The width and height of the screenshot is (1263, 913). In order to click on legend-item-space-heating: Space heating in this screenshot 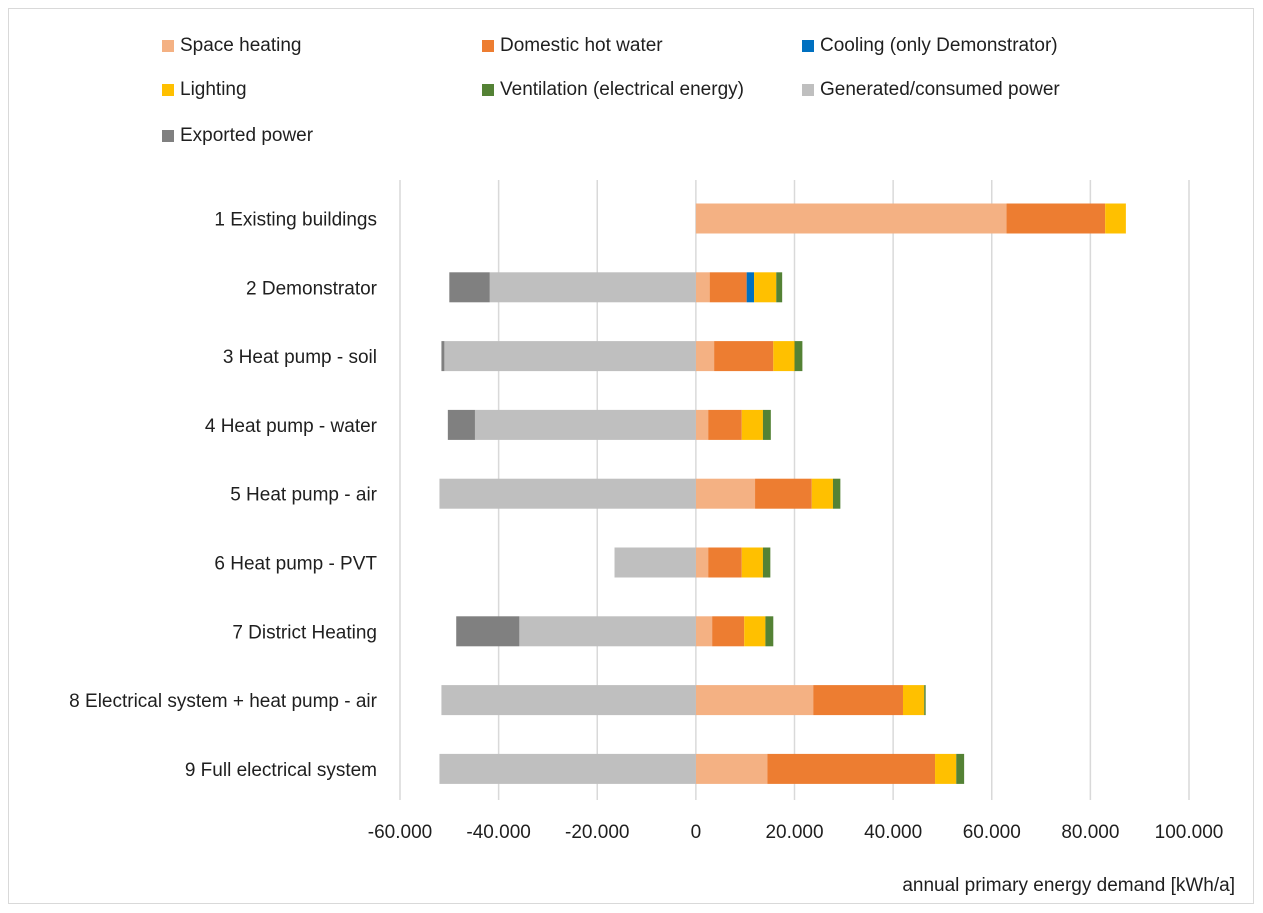, I will do `click(232, 46)`.